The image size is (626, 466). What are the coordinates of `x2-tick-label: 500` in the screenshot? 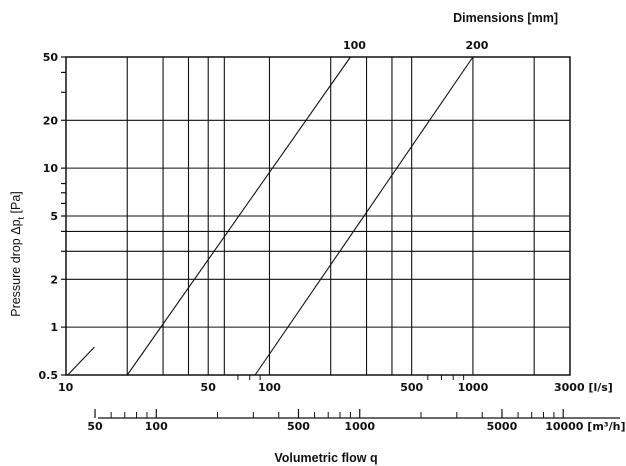 It's located at (298, 426).